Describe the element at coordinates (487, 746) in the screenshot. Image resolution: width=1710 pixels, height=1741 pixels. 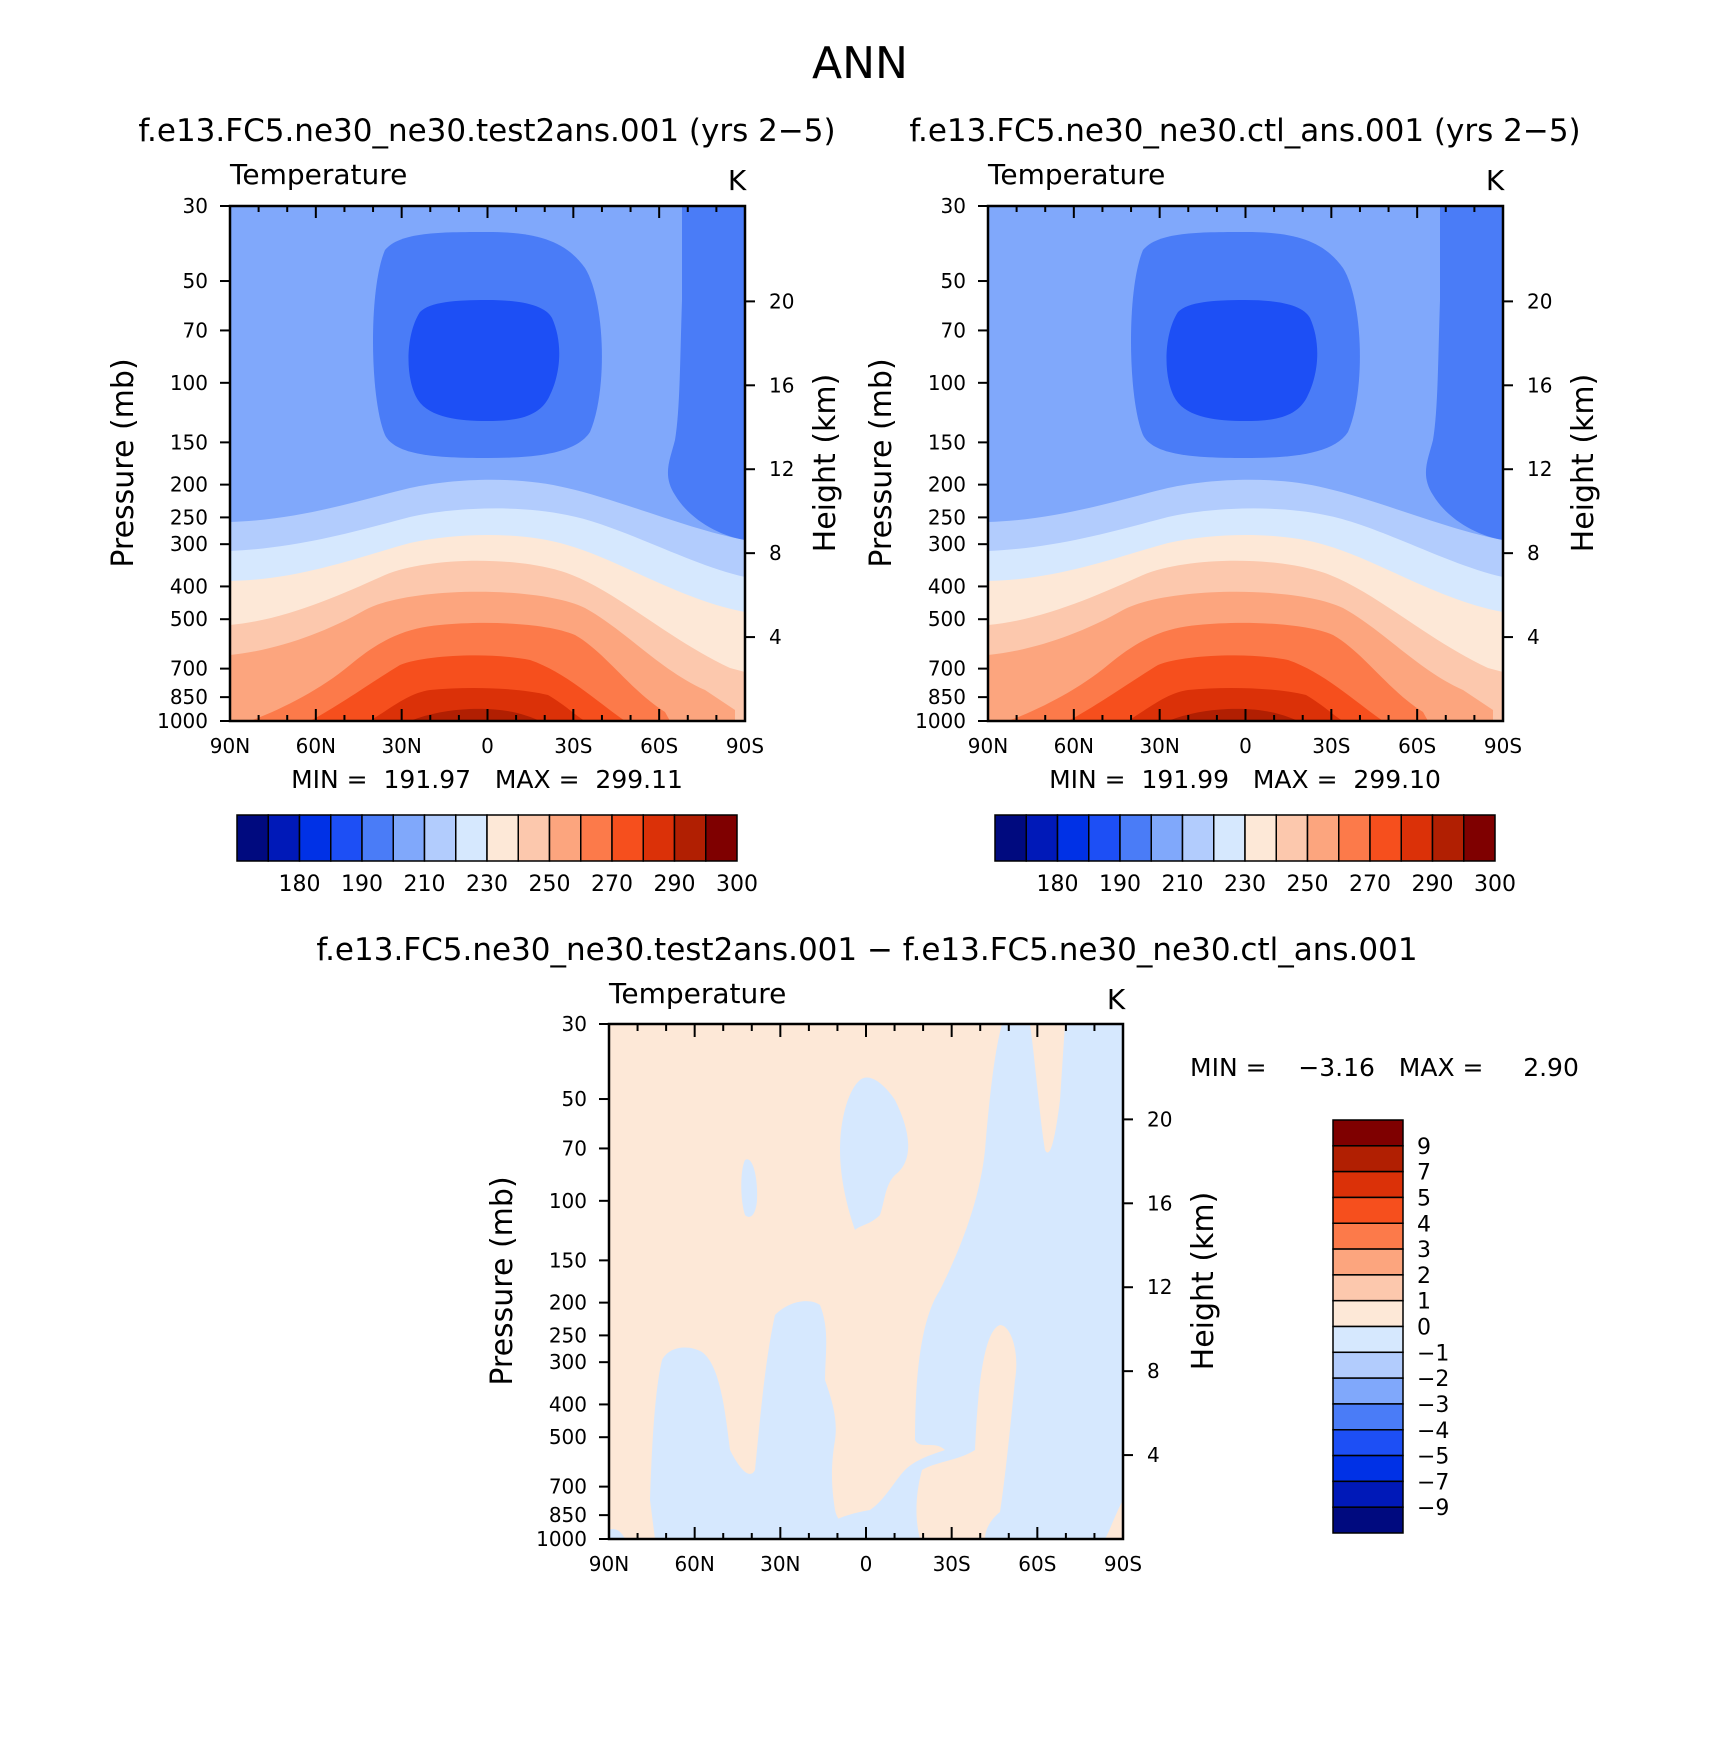
I see `x-tick-label: 0` at that location.